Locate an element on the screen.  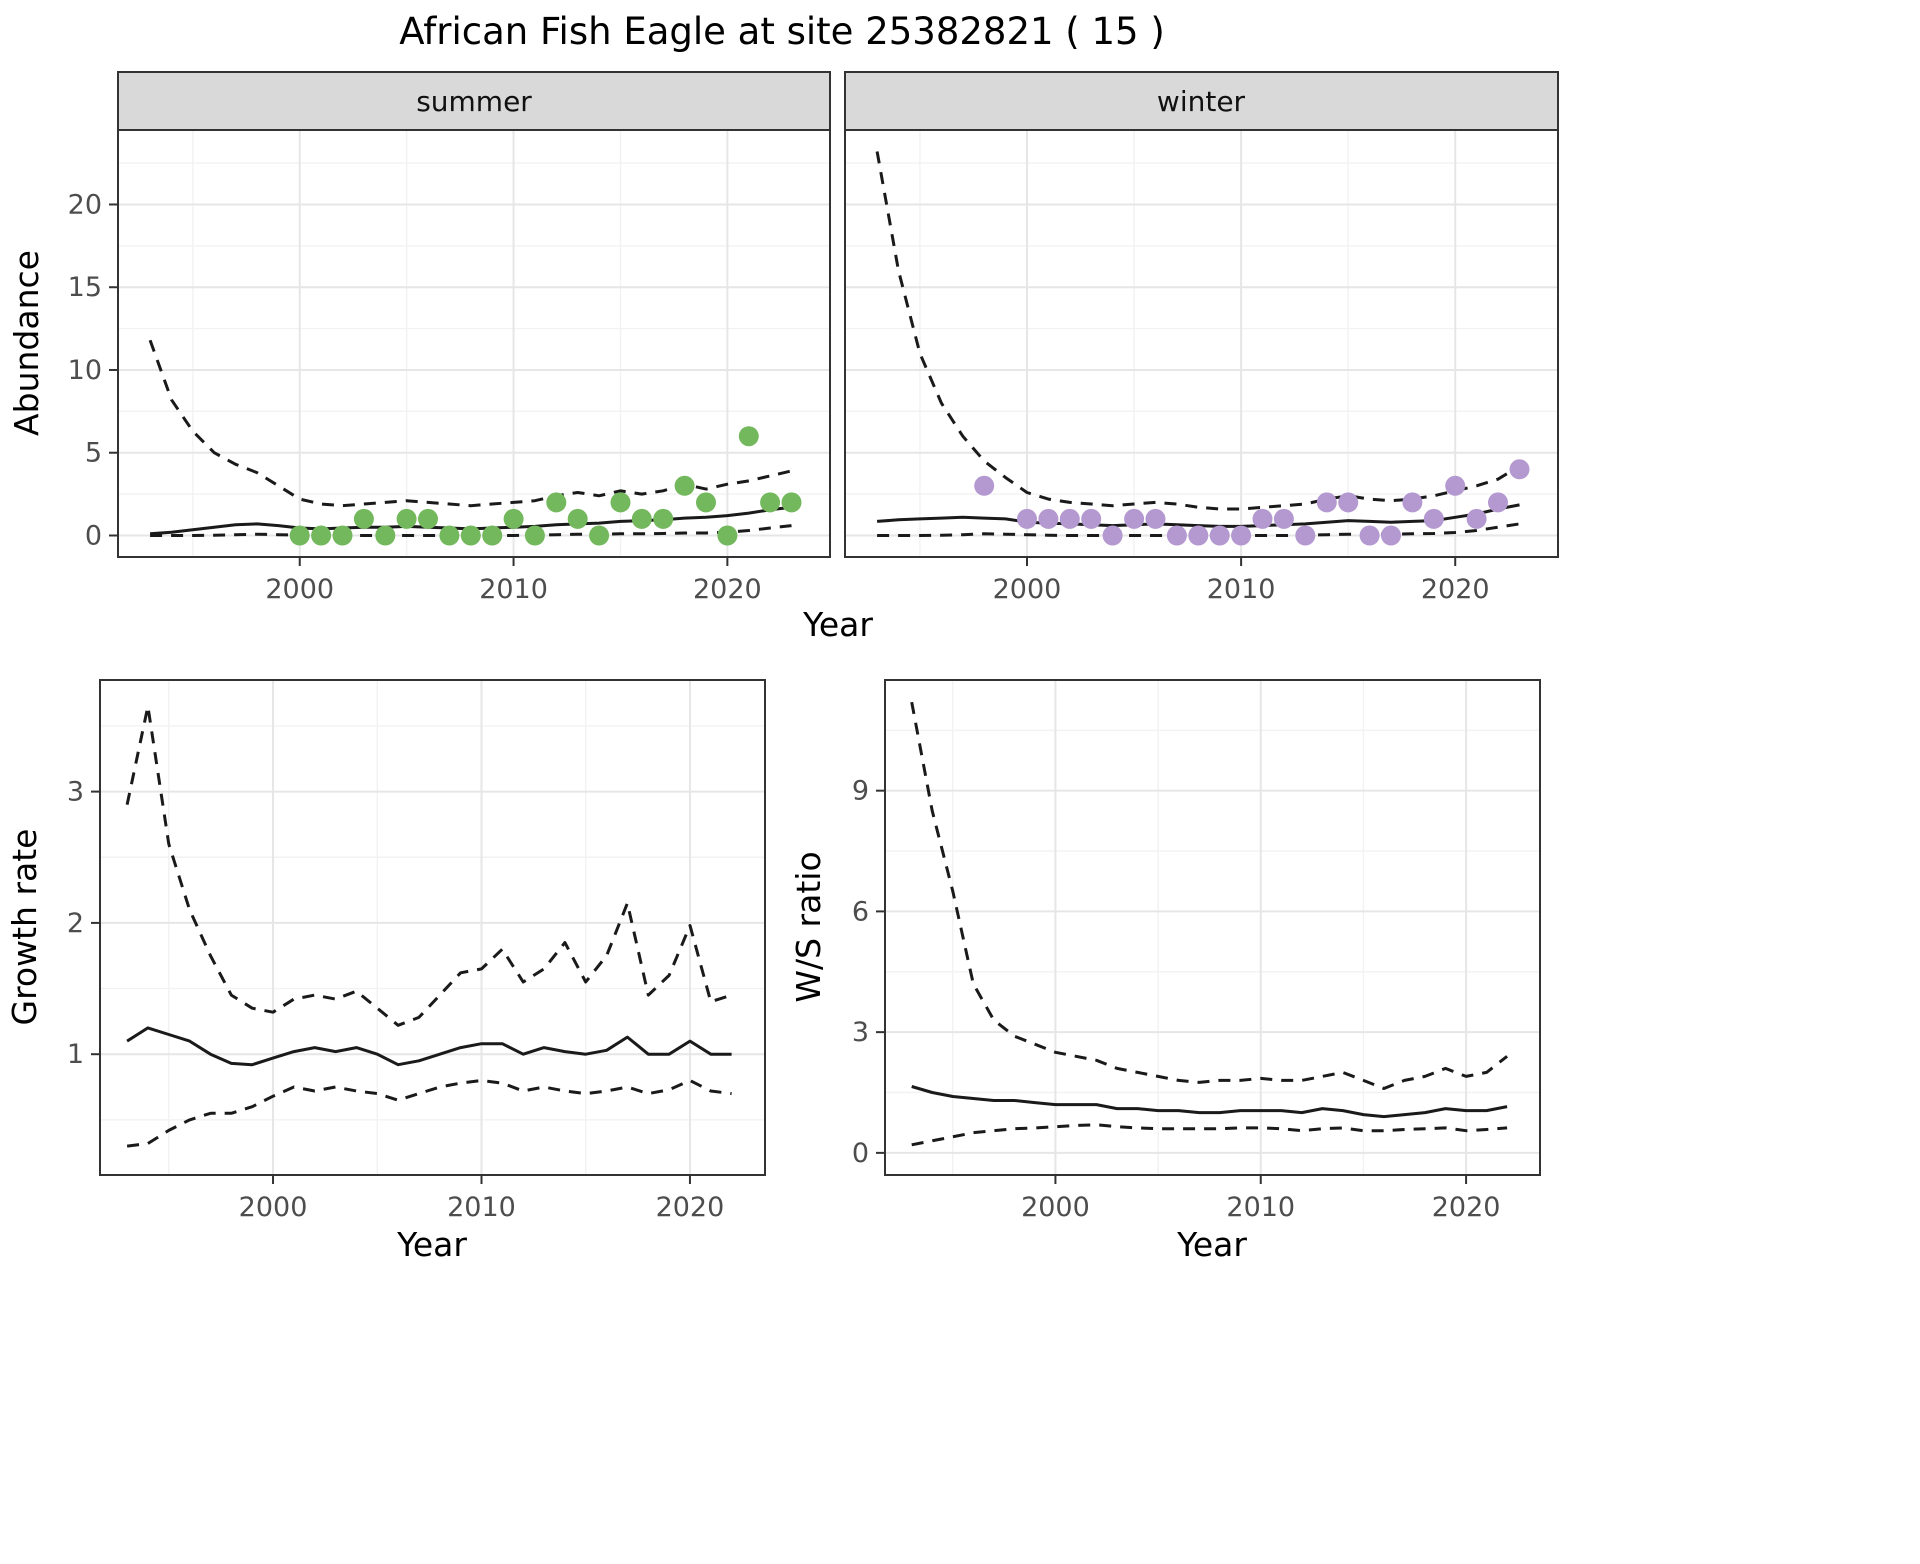
y-tick-label: 15 is located at coordinates (85, 287).